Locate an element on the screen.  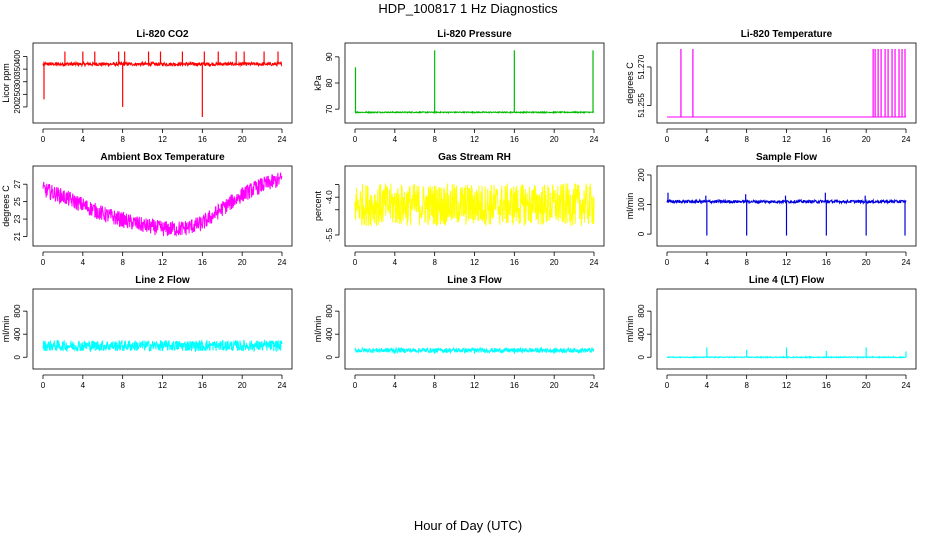
y-tick-label: 300 is located at coordinates (17, 82).